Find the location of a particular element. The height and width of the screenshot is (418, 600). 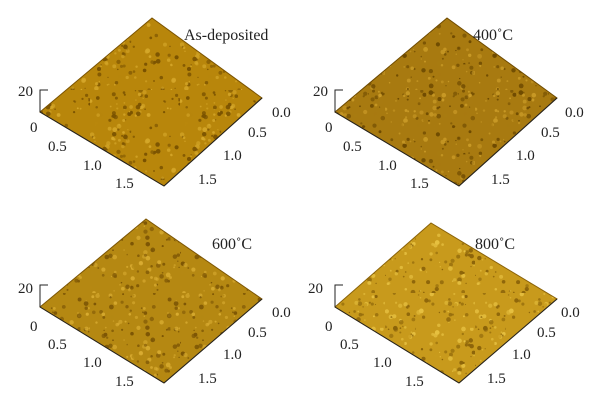

panel-title: 800˚C is located at coordinates (495, 244).